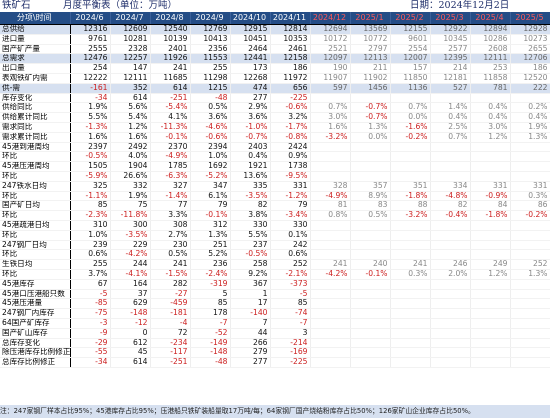  Describe the element at coordinates (35, 147) in the screenshot. I see `row-label: 45港到港周均` at that location.